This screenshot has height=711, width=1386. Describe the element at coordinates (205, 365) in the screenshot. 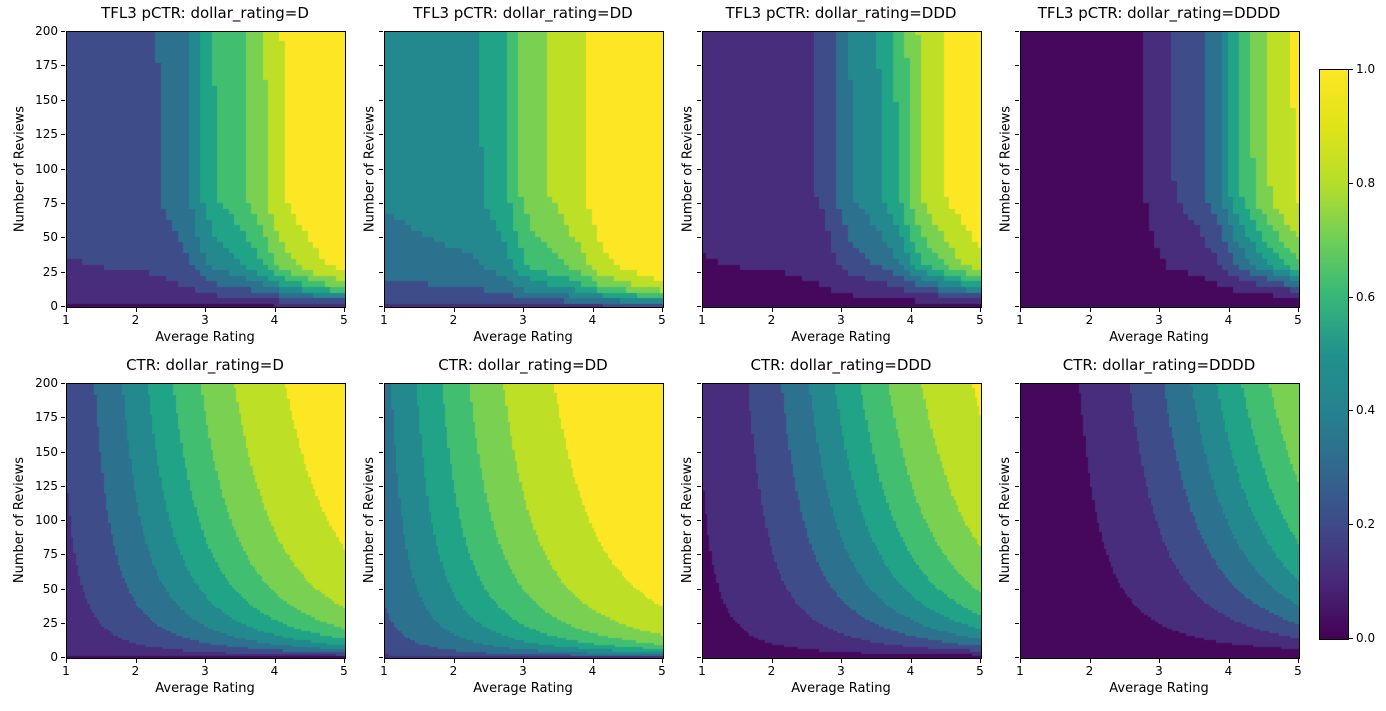

I see `subplot-title: CTR: dollar_rating=D` at that location.